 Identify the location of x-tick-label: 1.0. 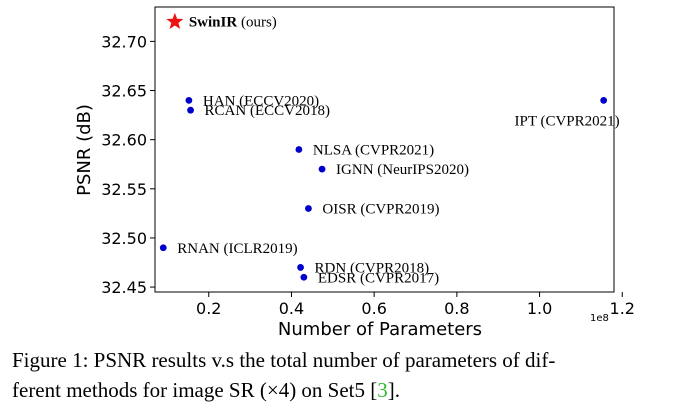
(539, 308).